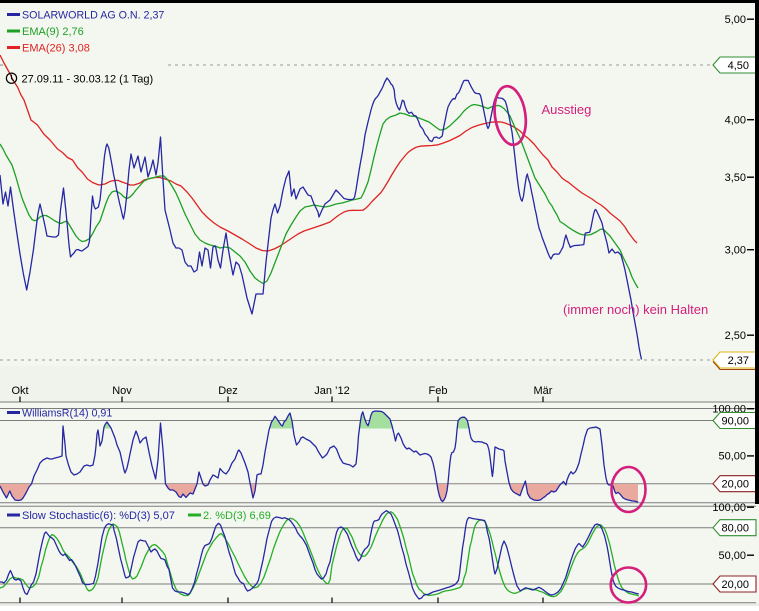 The height and width of the screenshot is (611, 759). I want to click on svg-text: 2,37, so click(738, 361).